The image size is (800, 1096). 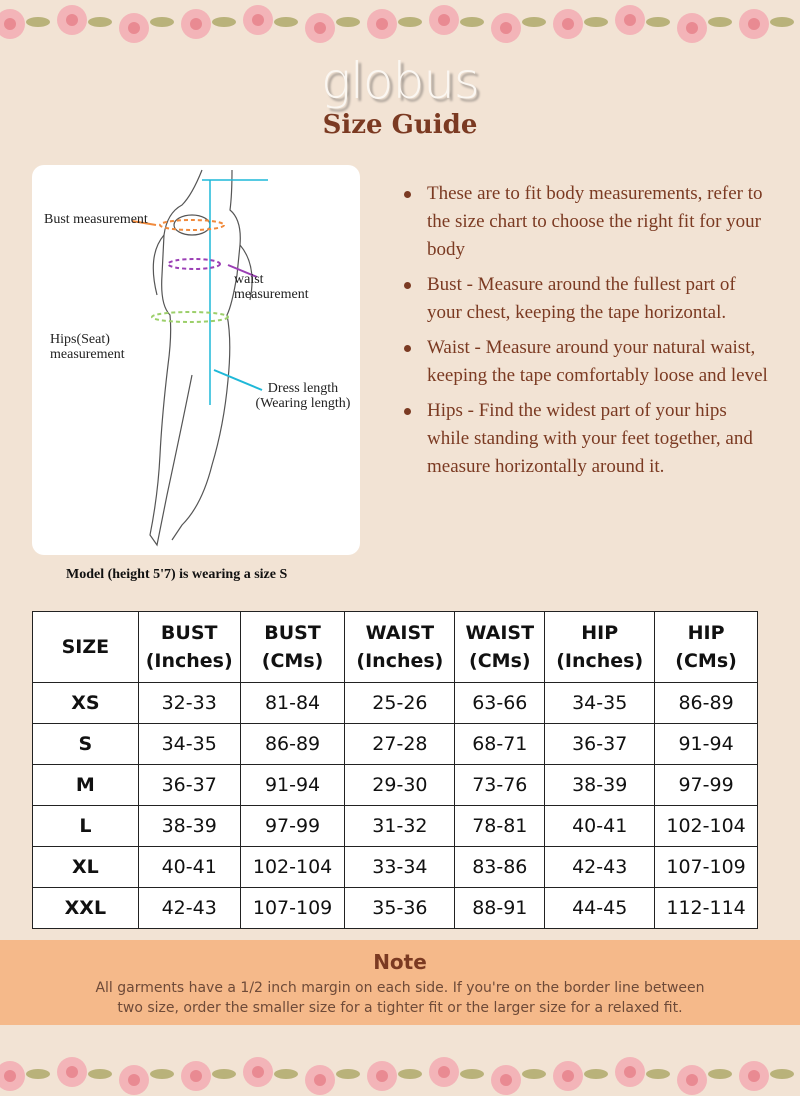 What do you see at coordinates (400, 826) in the screenshot?
I see `measurement-cell: 31-32` at bounding box center [400, 826].